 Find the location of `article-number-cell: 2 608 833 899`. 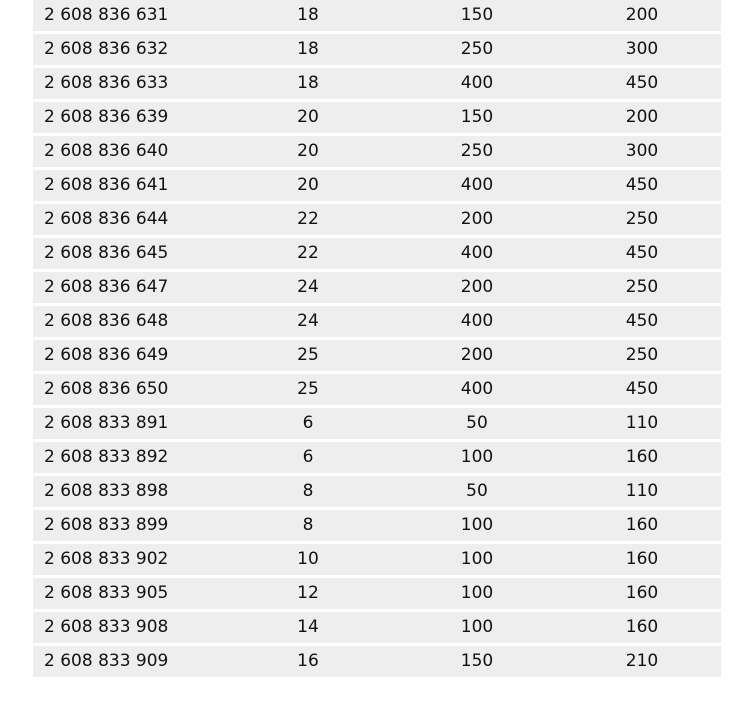

article-number-cell: 2 608 833 899 is located at coordinates (106, 525).